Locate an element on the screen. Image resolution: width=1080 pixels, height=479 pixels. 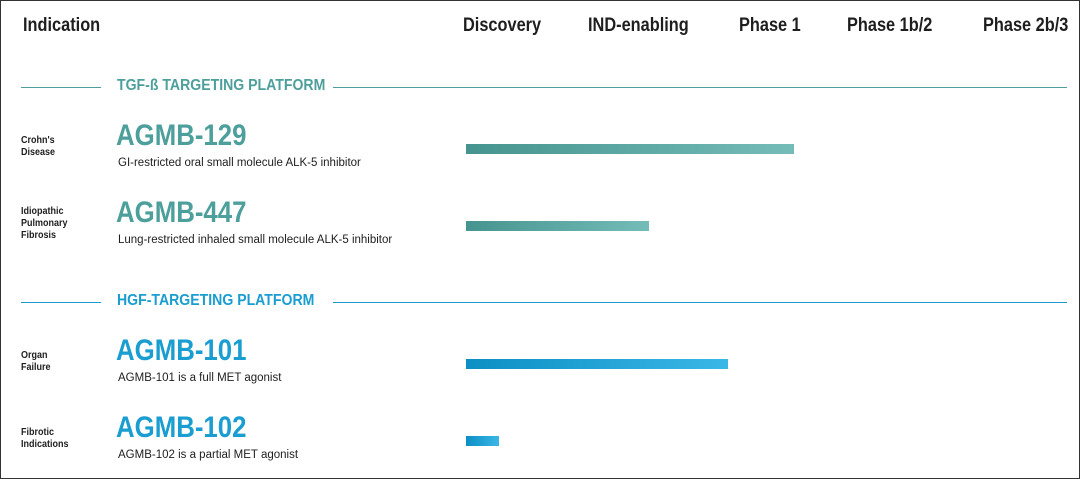
program-description: AGMB-102 is a partial MET agonist is located at coordinates (208, 455).